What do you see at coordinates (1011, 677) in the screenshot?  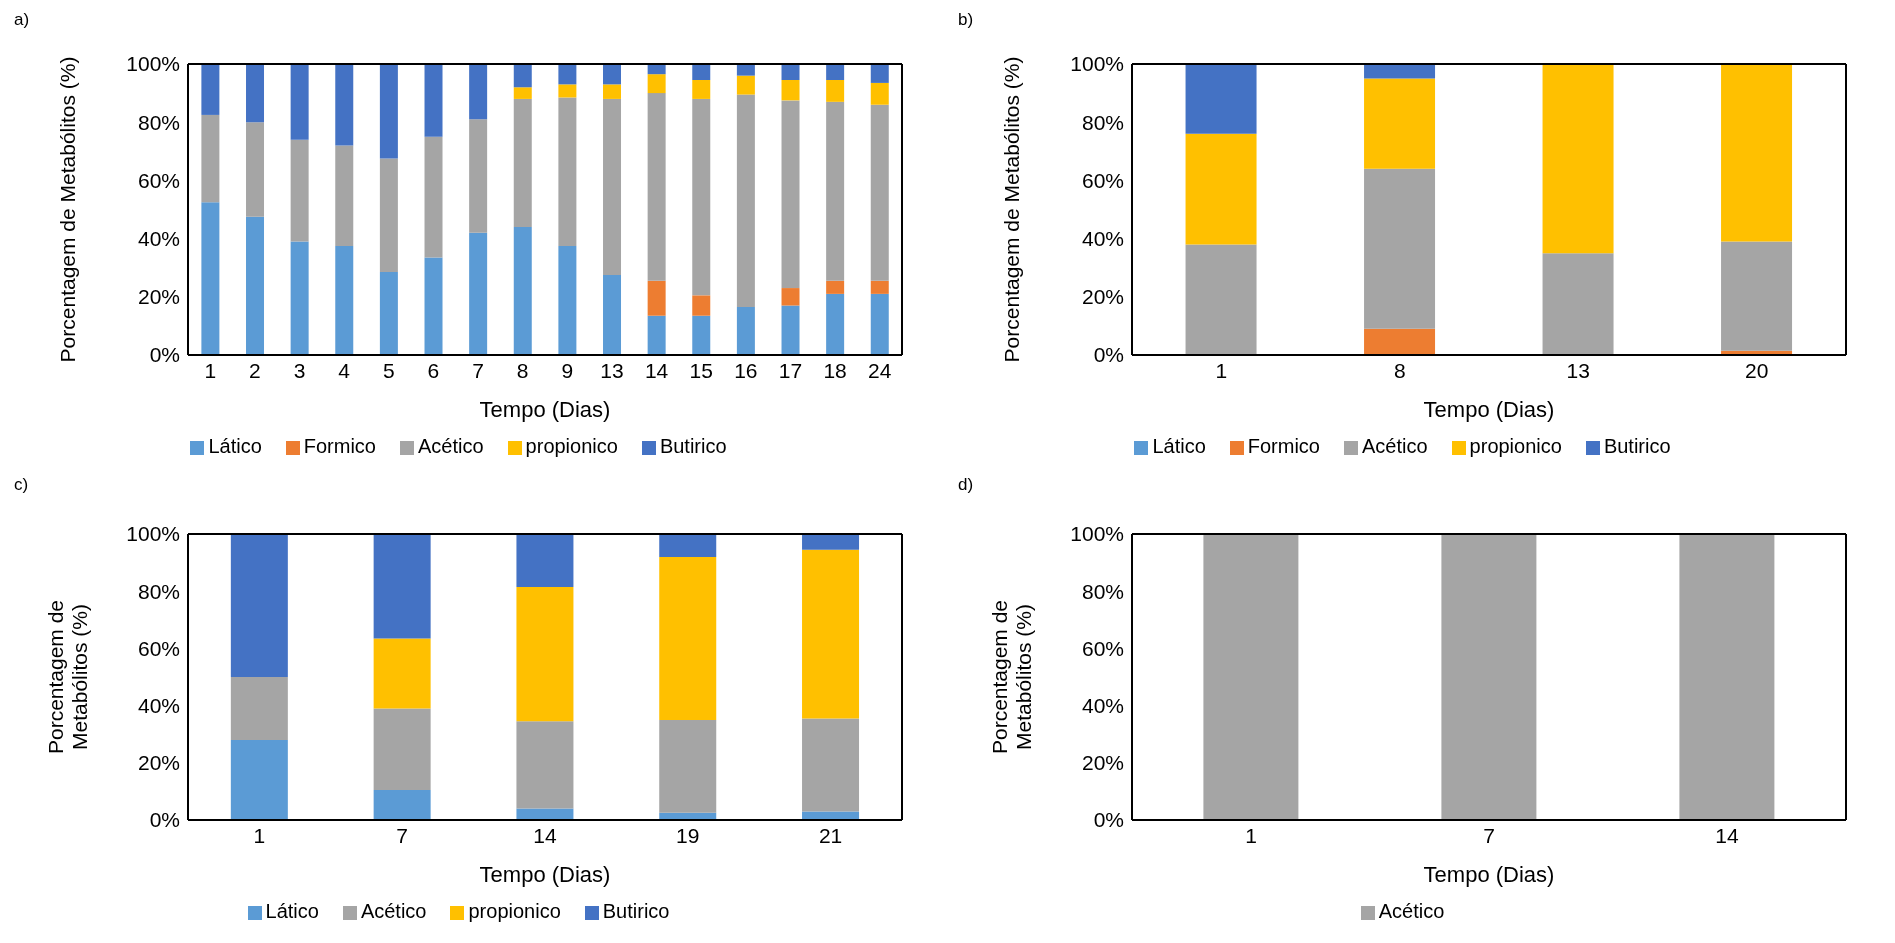 I see `y-axis-title: Porcentagem de Metabólitos (%)` at bounding box center [1011, 677].